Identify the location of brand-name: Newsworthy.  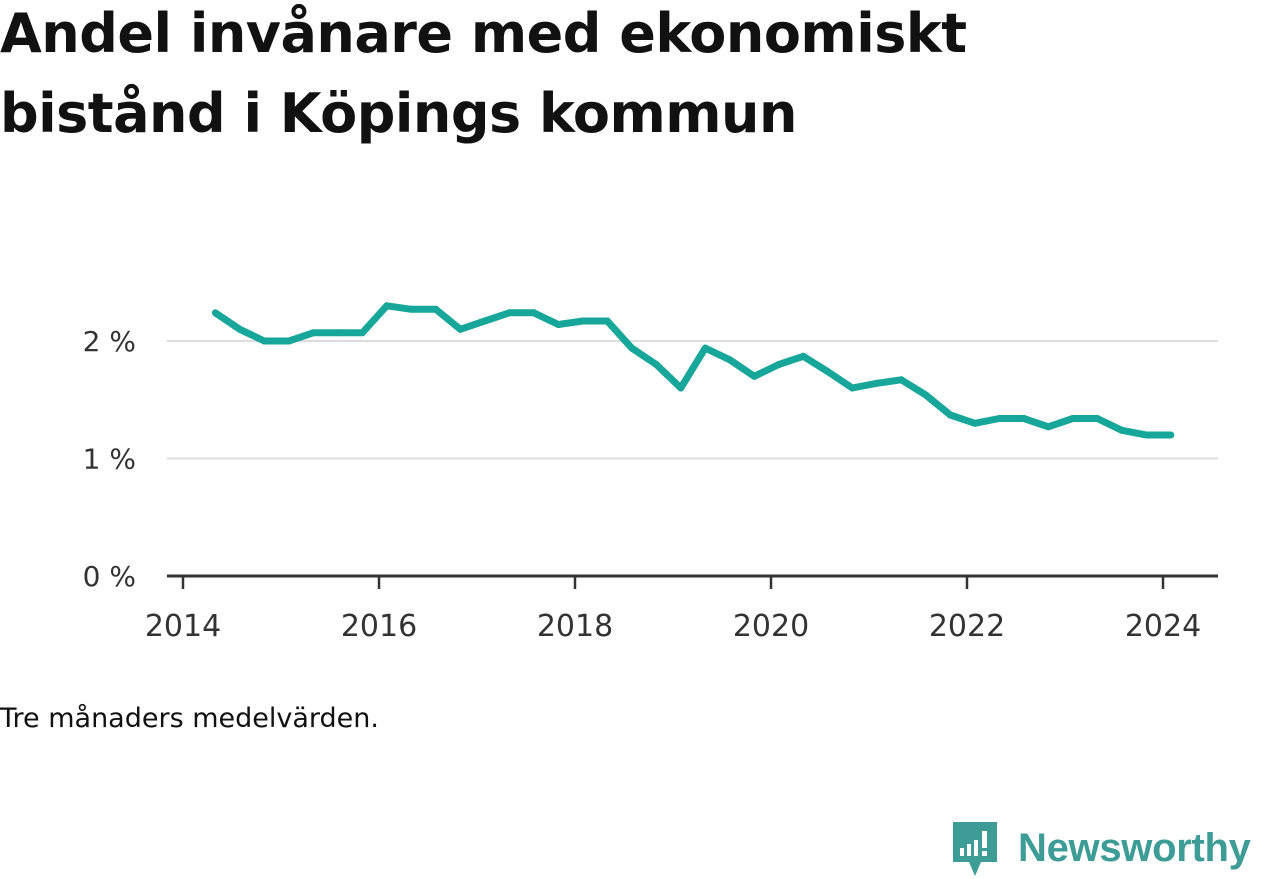
(1134, 847).